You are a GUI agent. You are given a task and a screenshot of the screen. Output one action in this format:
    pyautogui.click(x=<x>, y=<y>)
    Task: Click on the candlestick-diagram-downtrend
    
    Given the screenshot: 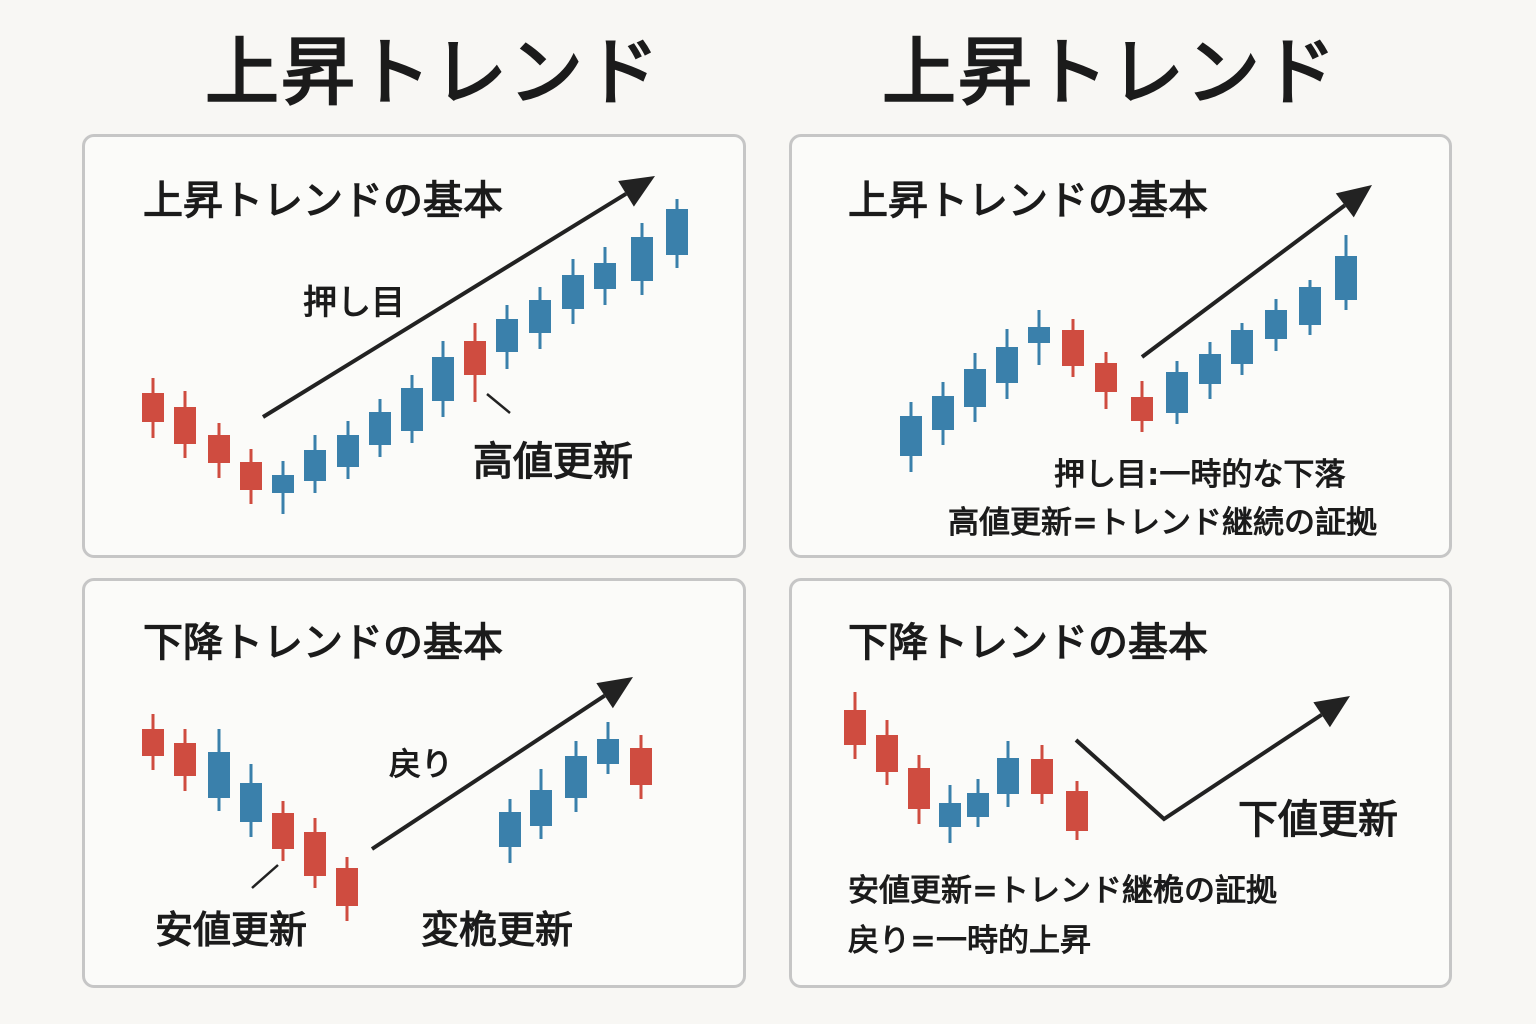 What is the action you would take?
    pyautogui.click(x=397, y=799)
    